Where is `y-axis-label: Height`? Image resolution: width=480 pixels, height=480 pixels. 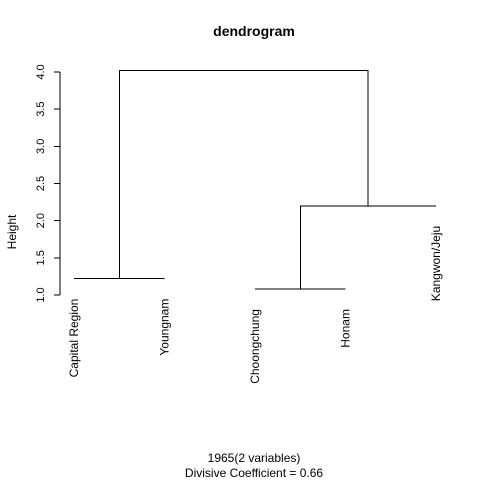
y-axis-label: Height is located at coordinates (12, 231).